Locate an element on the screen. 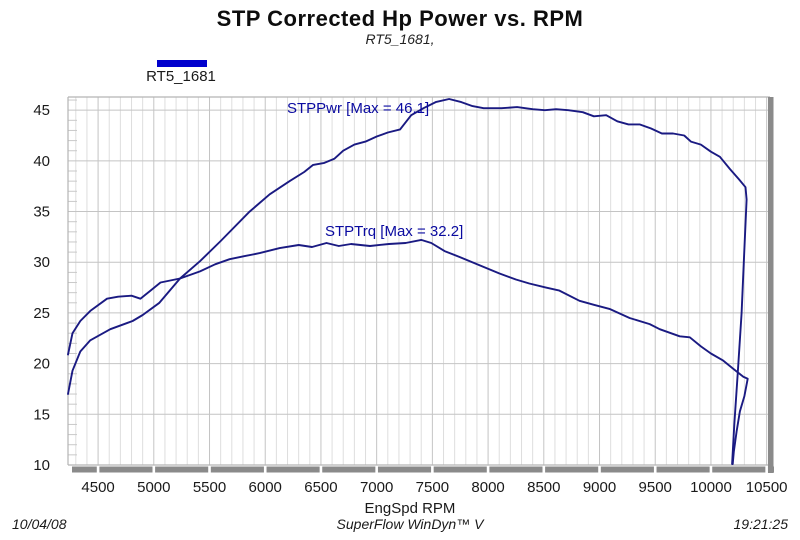 This screenshot has height=540, width=800. plot-right-bar is located at coordinates (771, 285).